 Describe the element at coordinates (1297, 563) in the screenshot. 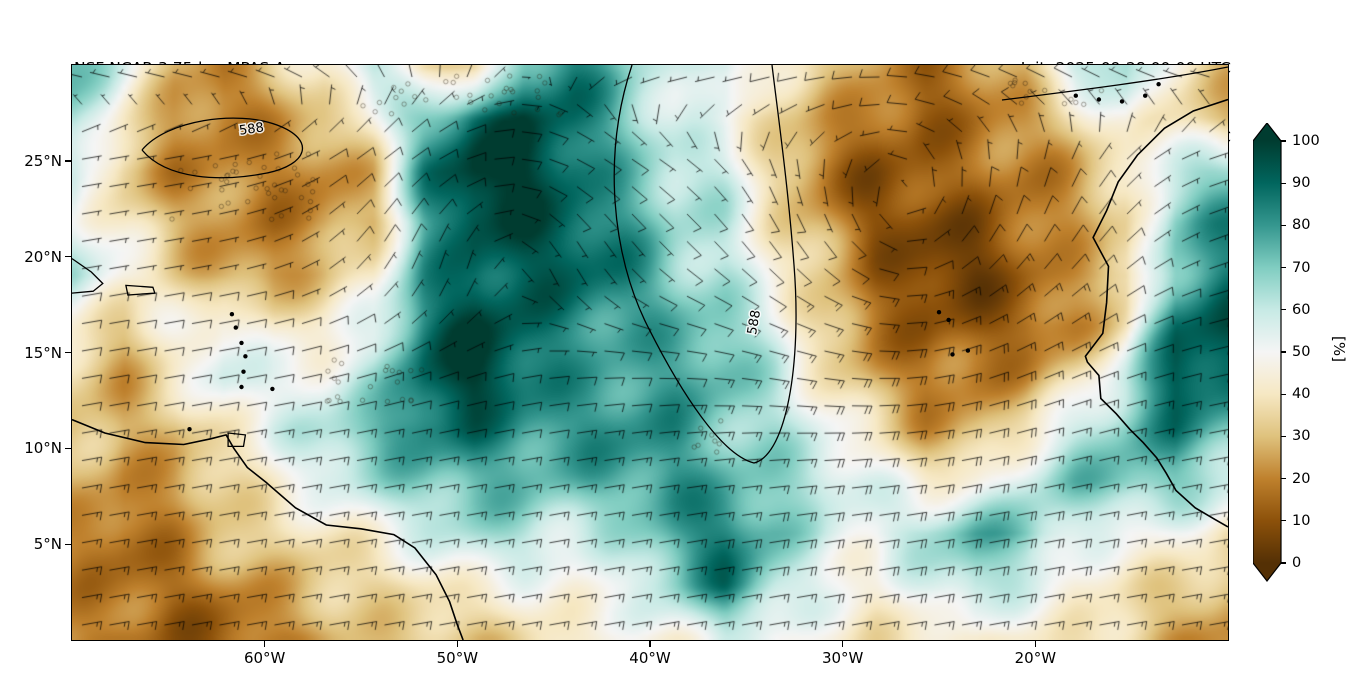

I see `colorbar-tick-label: 0` at that location.